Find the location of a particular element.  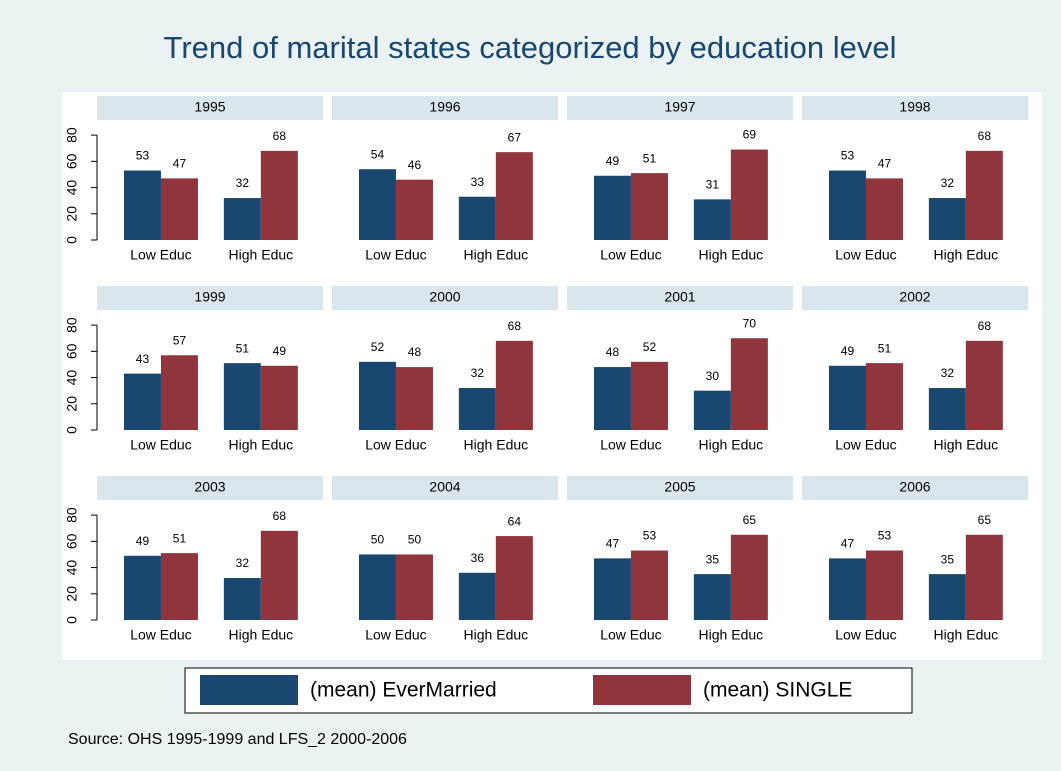

value-label: 67 is located at coordinates (515, 137).